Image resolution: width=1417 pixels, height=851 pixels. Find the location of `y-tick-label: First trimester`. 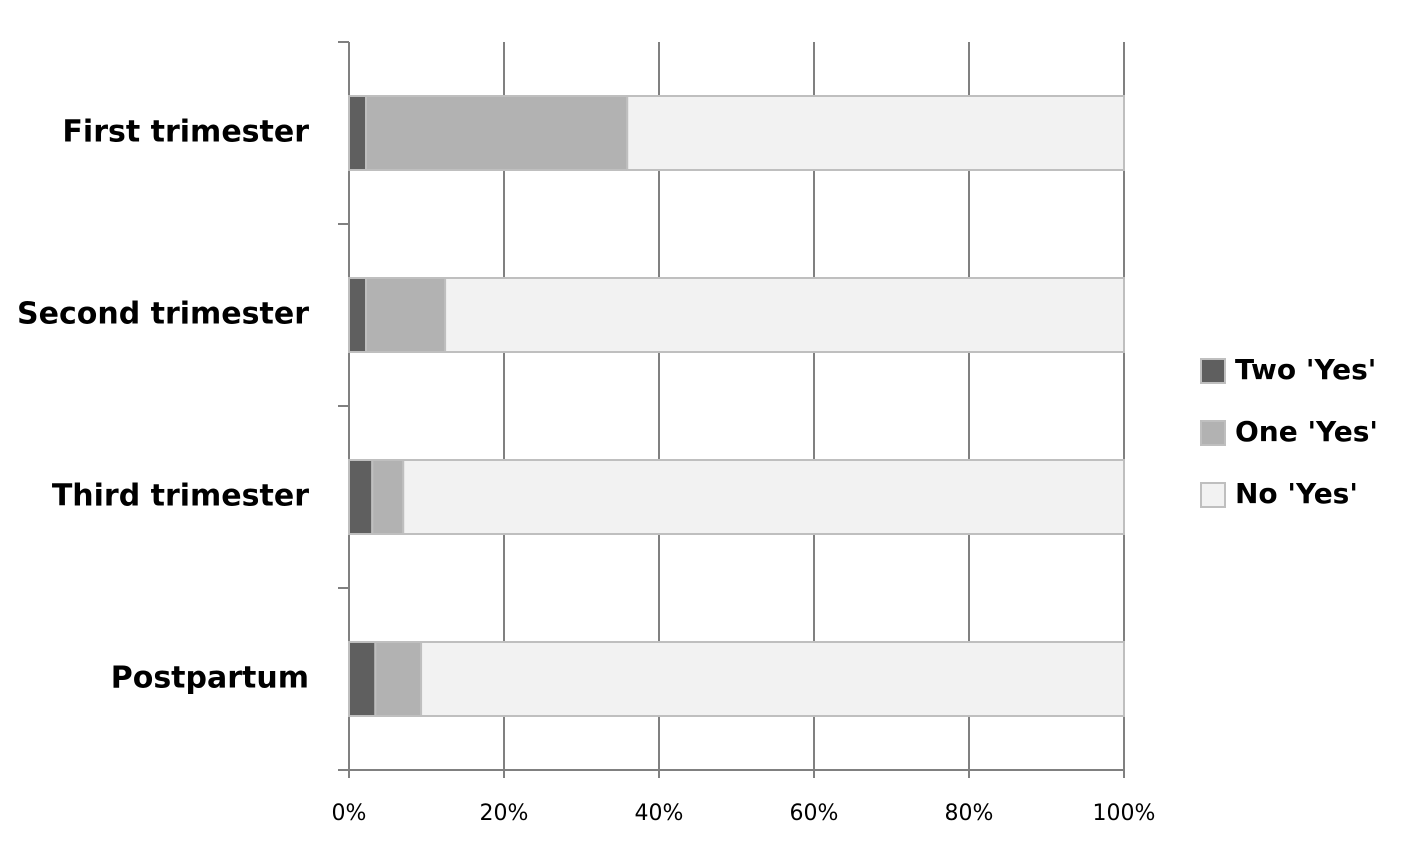

y-tick-label: First trimester is located at coordinates (185, 132).